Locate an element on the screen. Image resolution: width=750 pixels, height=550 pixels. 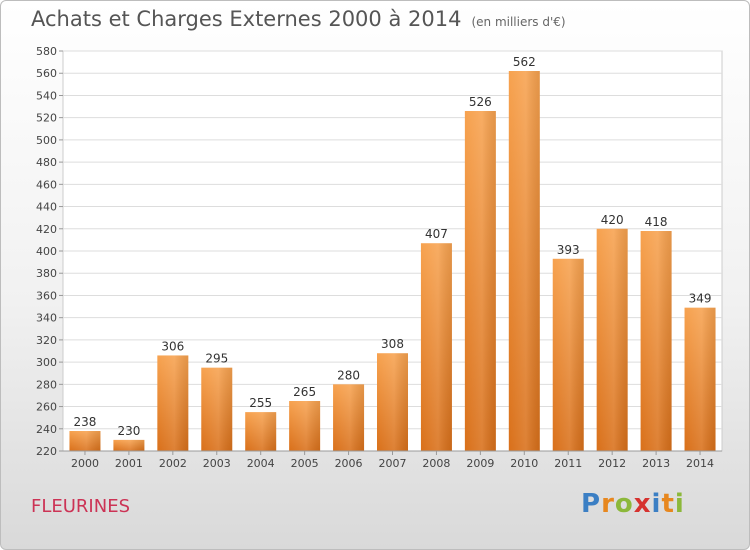
y-tick-label: 520 is located at coordinates (46, 118).